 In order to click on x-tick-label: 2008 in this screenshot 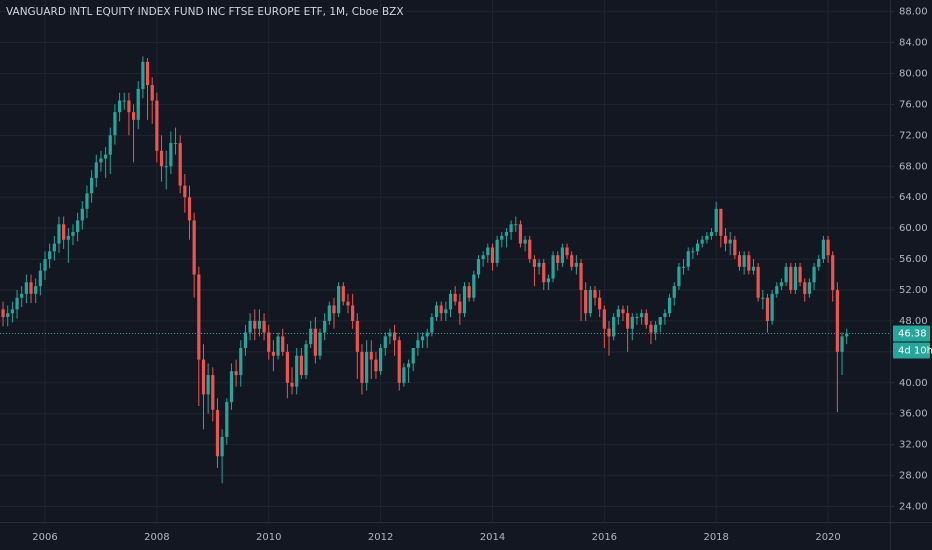, I will do `click(156, 537)`.